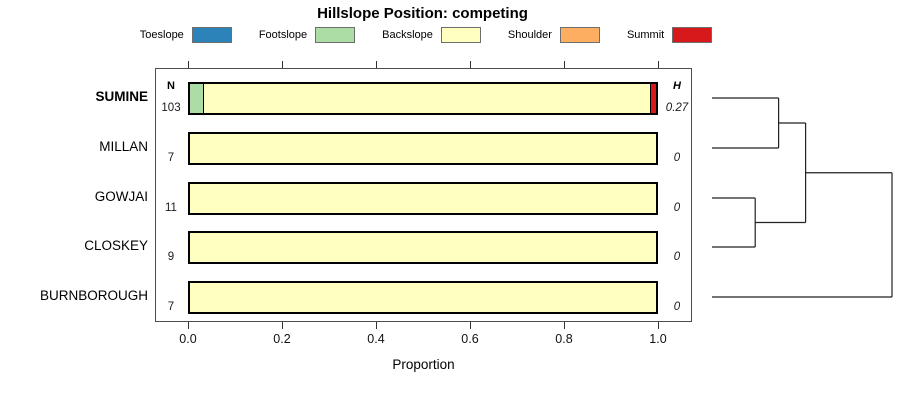 The height and width of the screenshot is (400, 900). I want to click on legend-item-backslope: Backslope, so click(431, 35).